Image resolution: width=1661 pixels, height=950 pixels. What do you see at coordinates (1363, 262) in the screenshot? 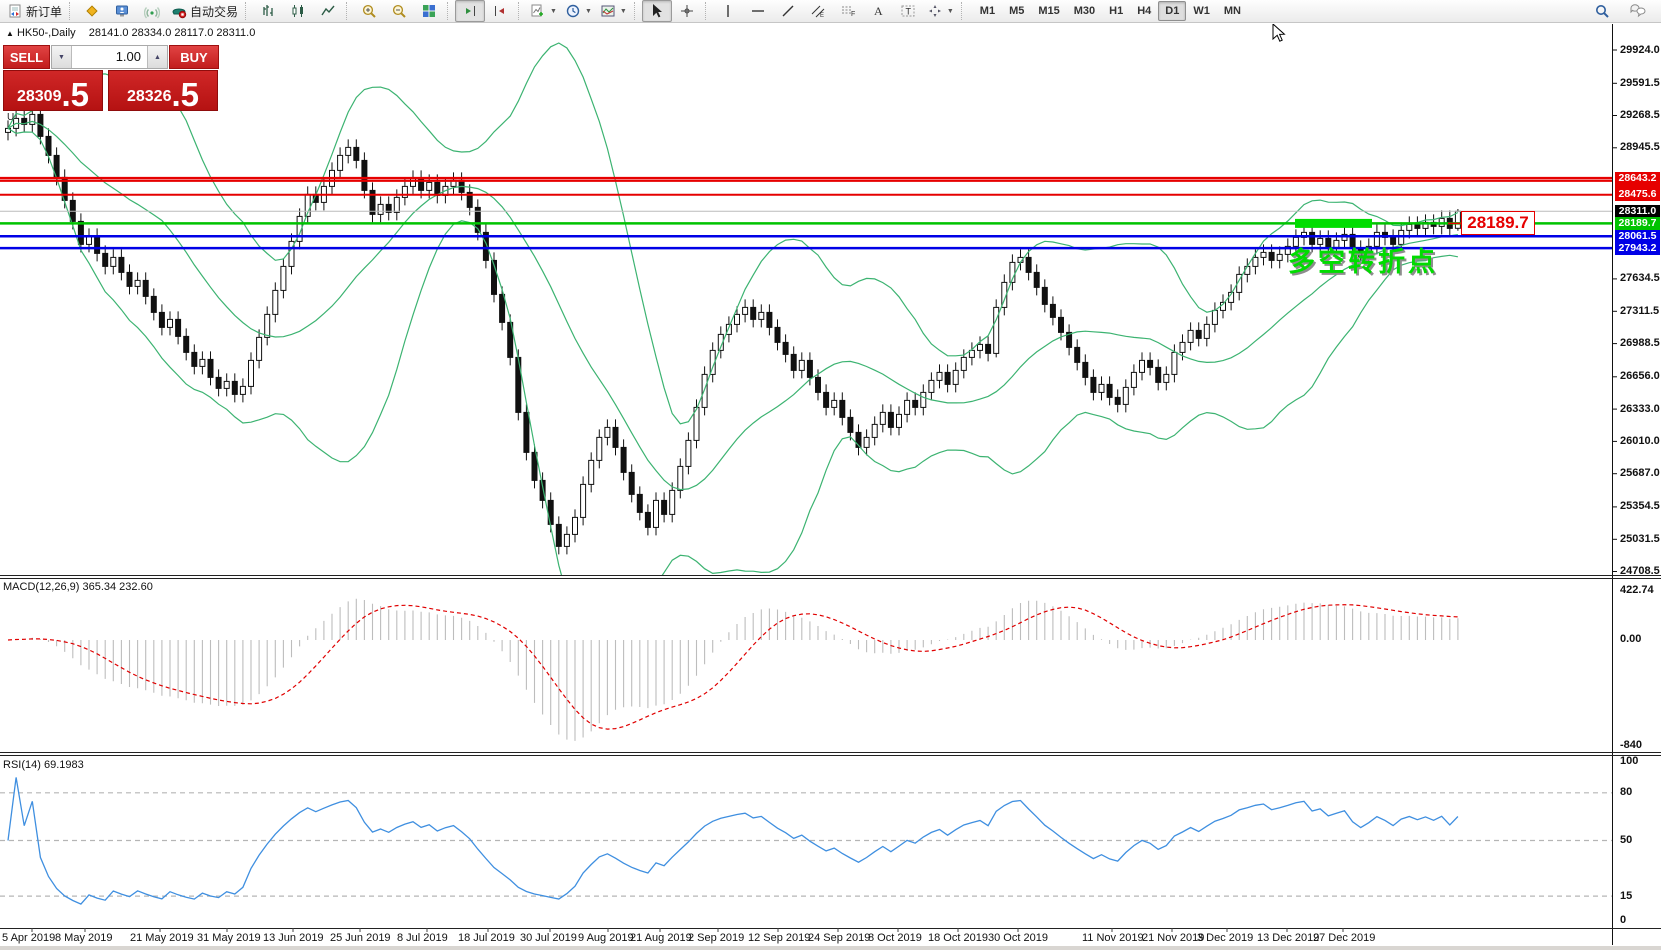
I see `annotation-text: 多空转折点` at bounding box center [1363, 262].